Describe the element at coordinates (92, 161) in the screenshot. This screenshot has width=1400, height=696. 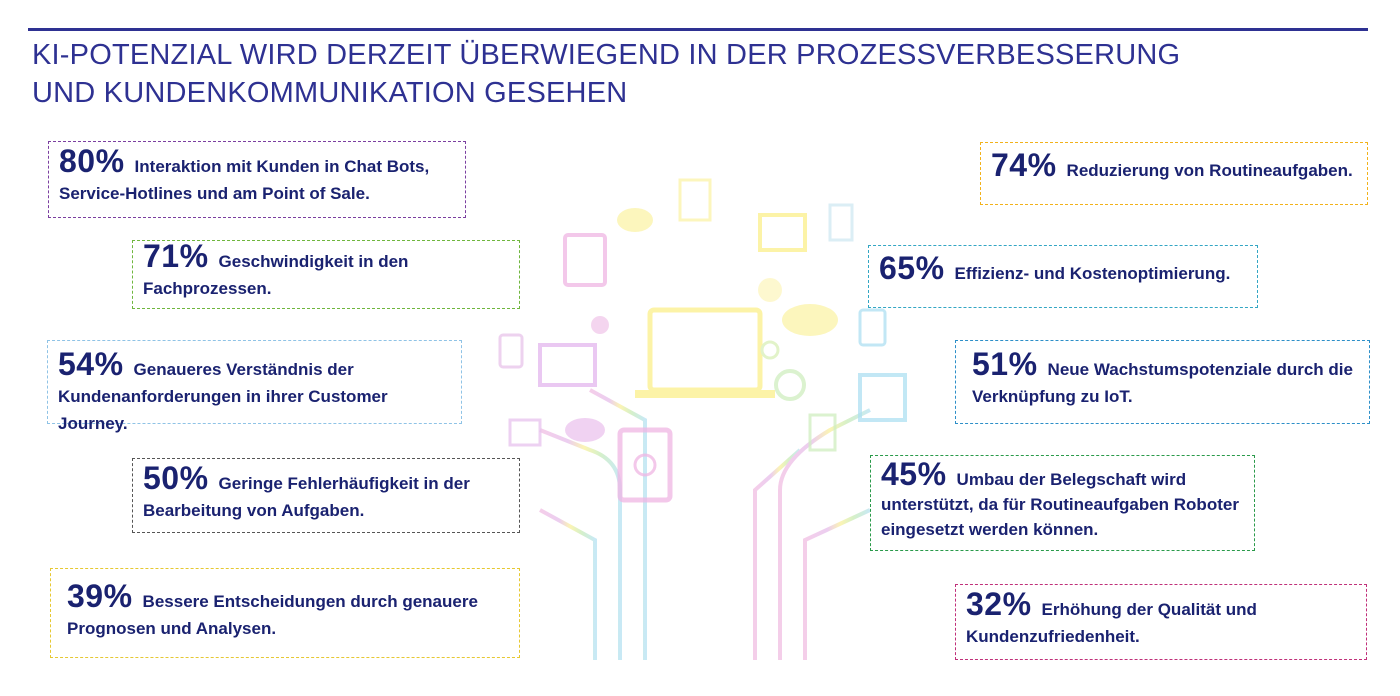
I see `stat-percent-80: 80%` at that location.